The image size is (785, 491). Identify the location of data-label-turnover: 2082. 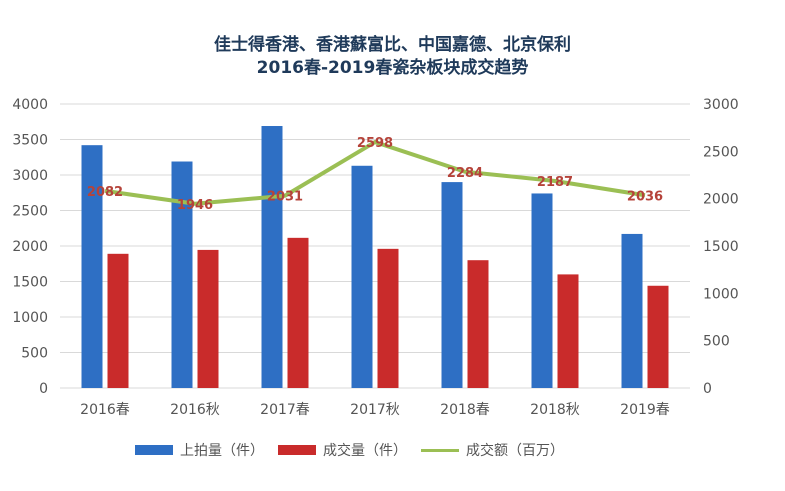
(105, 192).